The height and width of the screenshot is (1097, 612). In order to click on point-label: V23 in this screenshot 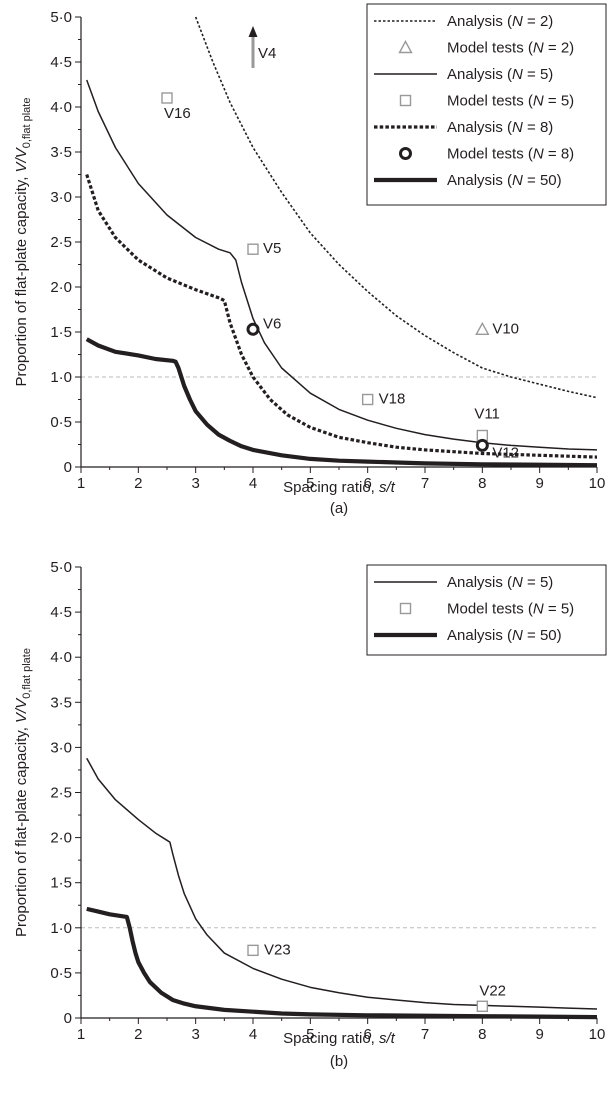, I will do `click(277, 949)`.